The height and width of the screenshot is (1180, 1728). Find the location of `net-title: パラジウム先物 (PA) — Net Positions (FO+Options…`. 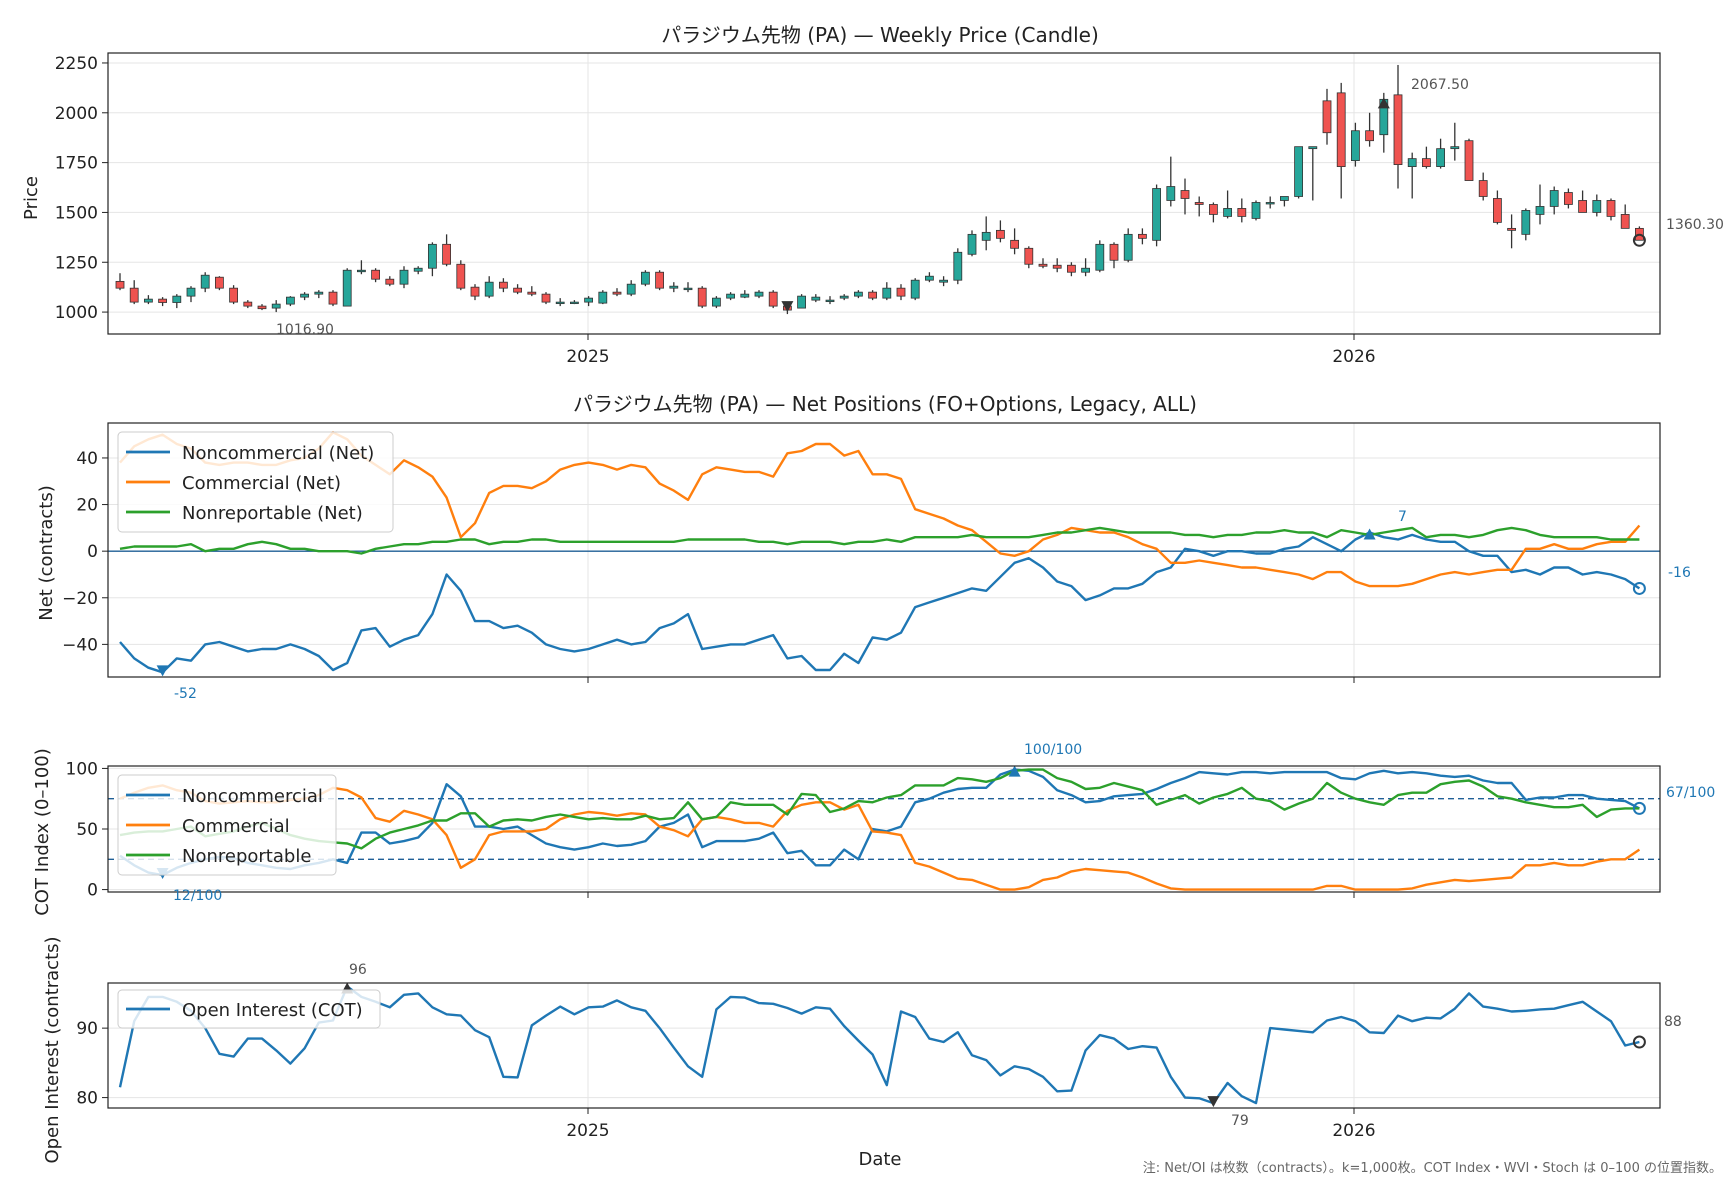

net-title: パラジウム先物 (PA) — Net Positions (FO+Options… is located at coordinates (885, 404).